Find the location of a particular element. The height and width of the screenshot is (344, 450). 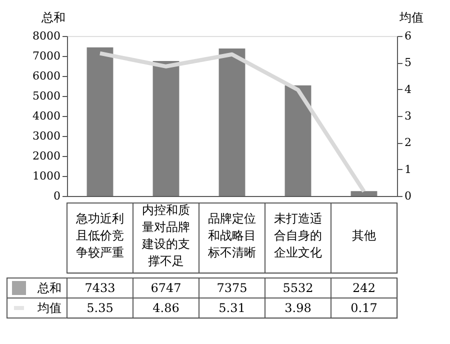

x-tick-label: 内控和质量对品牌建设的支撑不足 is located at coordinates (165, 235).